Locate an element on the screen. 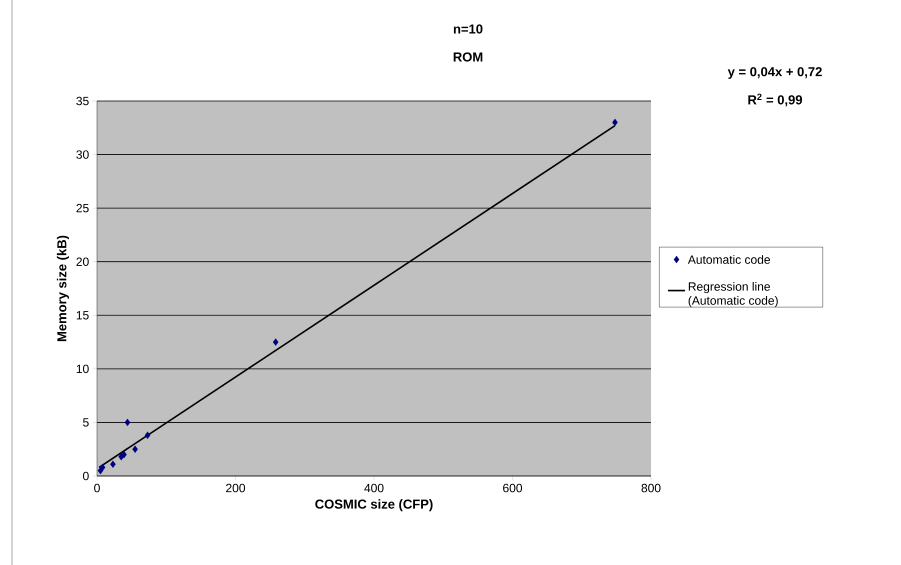 This screenshot has height=565, width=901. text: y = 0,04x + 0,72 is located at coordinates (775, 73).